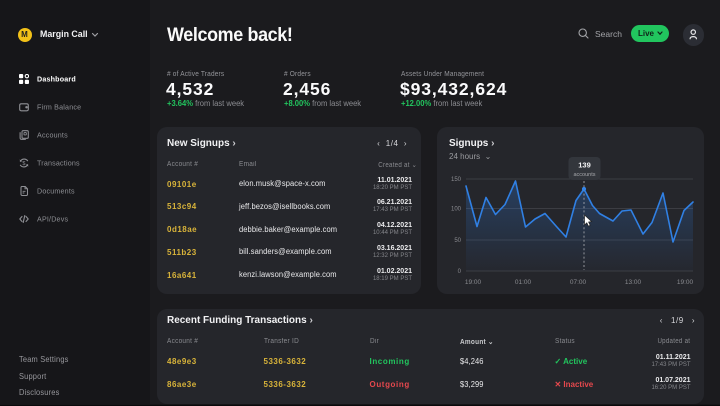 The width and height of the screenshot is (720, 406). Describe the element at coordinates (523, 282) in the screenshot. I see `svg-text: 01:00` at that location.